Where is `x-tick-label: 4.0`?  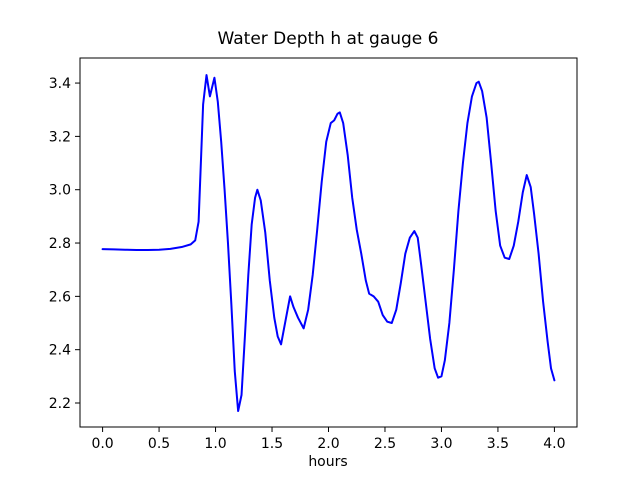
x-tick-label: 4.0 is located at coordinates (554, 444).